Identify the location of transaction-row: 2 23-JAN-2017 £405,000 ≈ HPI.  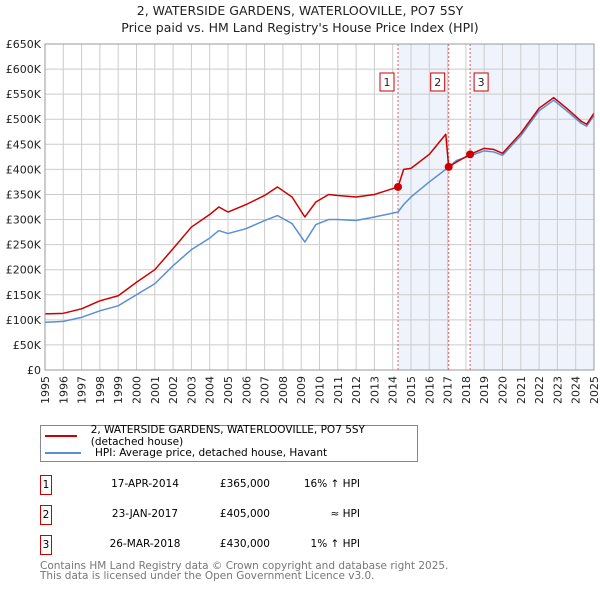
(250, 515).